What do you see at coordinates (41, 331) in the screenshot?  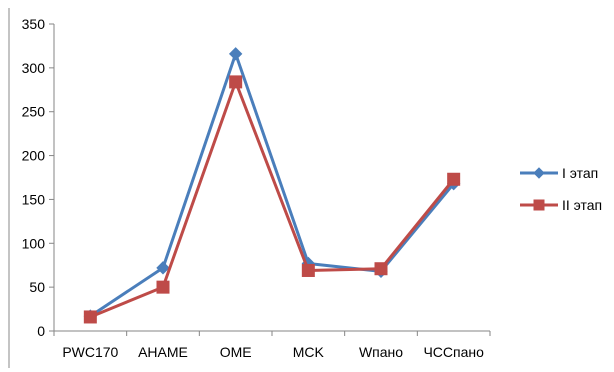 I see `y-tick-label: 0` at bounding box center [41, 331].